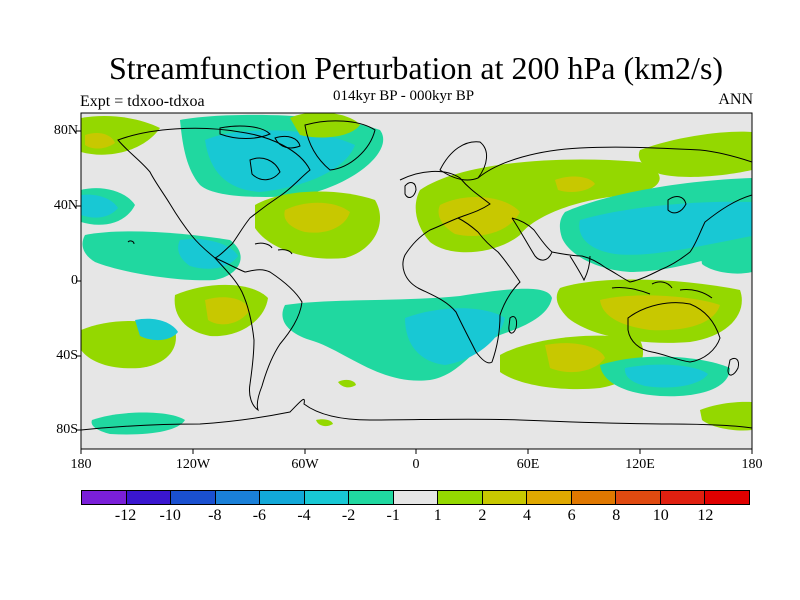  Describe the element at coordinates (616, 515) in the screenshot. I see `colorbar-tick-label: 8` at that location.